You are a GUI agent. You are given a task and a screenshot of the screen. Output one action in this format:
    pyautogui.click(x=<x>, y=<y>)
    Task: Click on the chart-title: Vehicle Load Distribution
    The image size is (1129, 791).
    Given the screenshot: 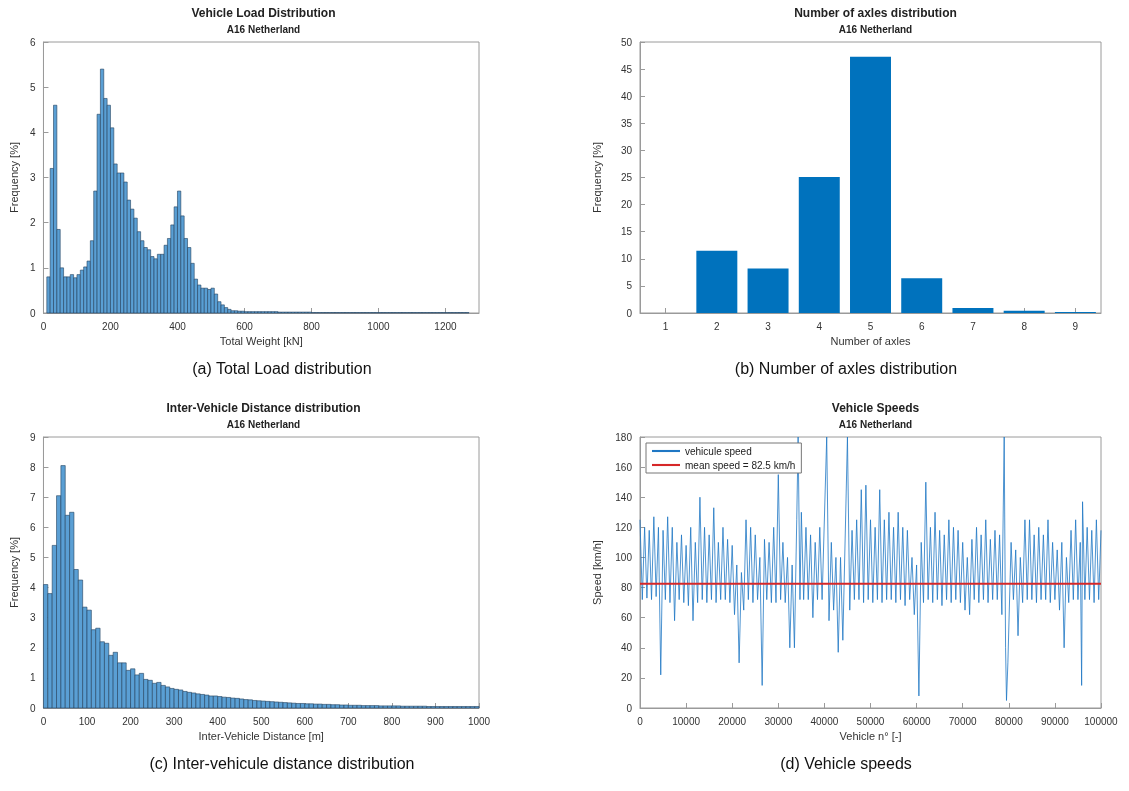 What is the action you would take?
    pyautogui.click(x=263, y=13)
    